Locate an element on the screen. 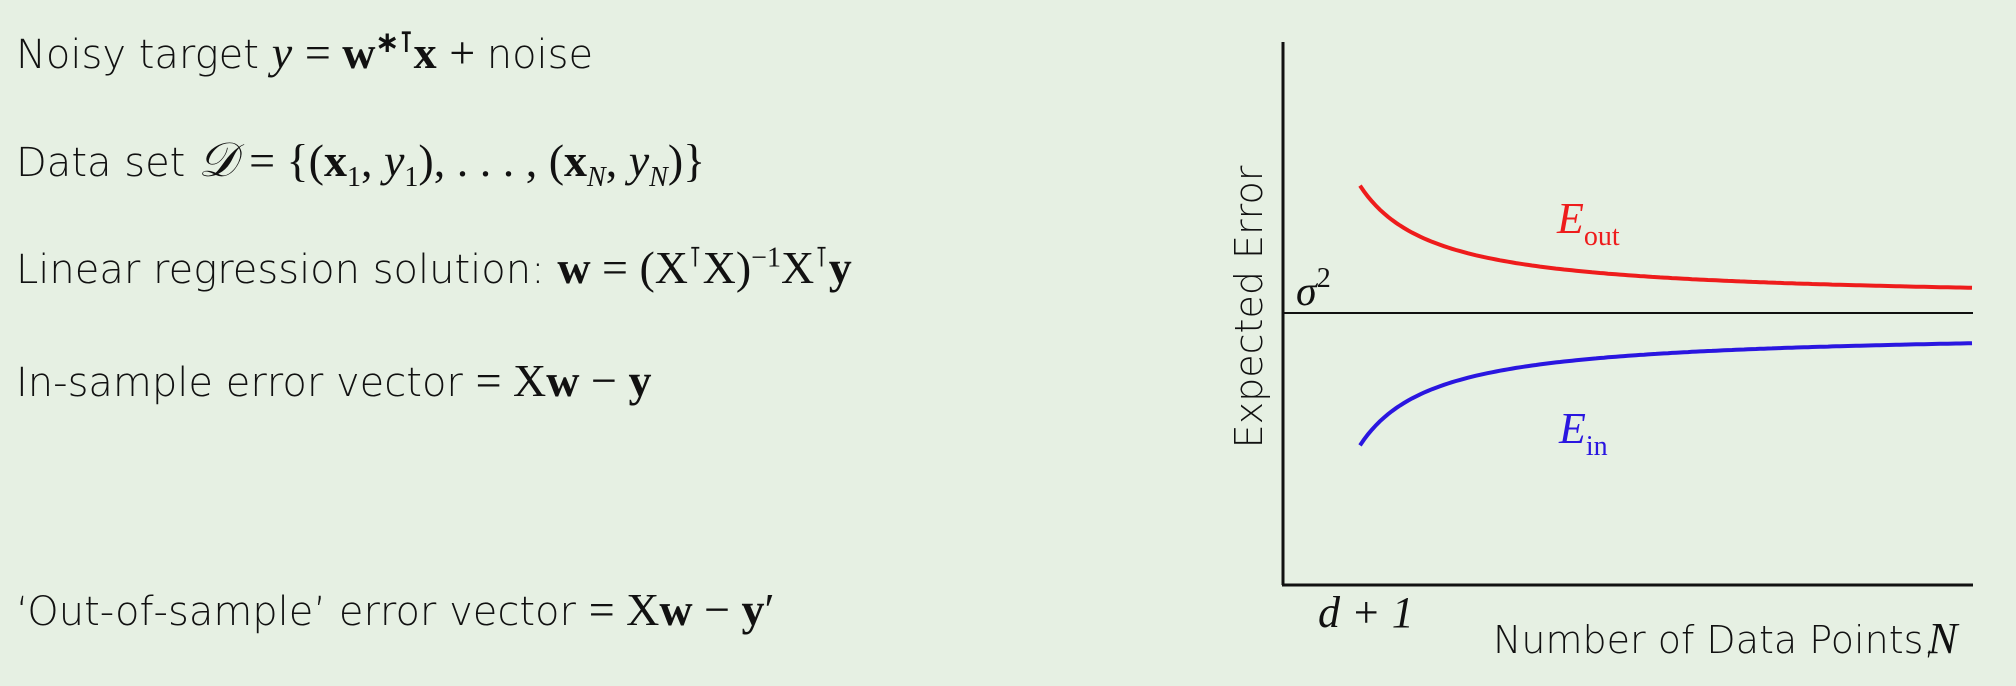 This screenshot has height=686, width=2016. noisy-target-label: Noisy target is located at coordinates (137, 55).